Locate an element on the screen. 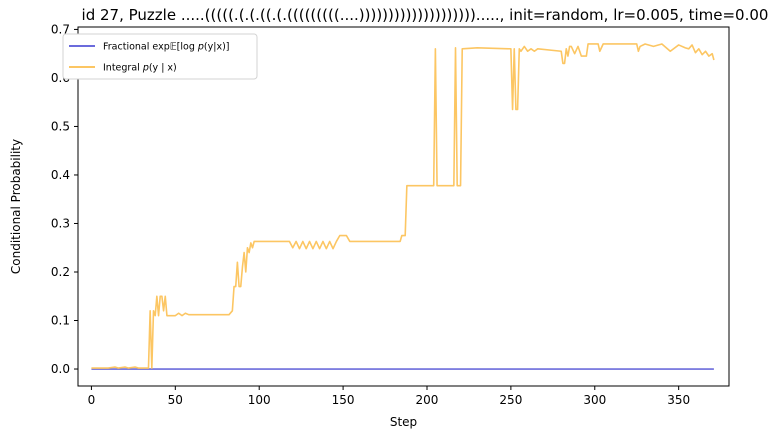  y-tick-label: 0.0 is located at coordinates (60, 369).